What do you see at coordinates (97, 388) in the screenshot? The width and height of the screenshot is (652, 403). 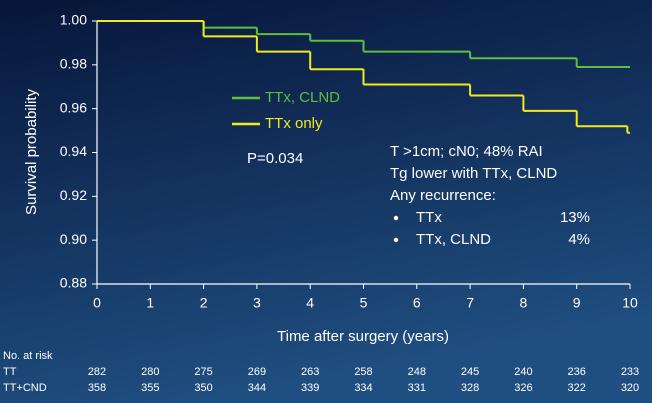 I see `risk-count: 358` at bounding box center [97, 388].